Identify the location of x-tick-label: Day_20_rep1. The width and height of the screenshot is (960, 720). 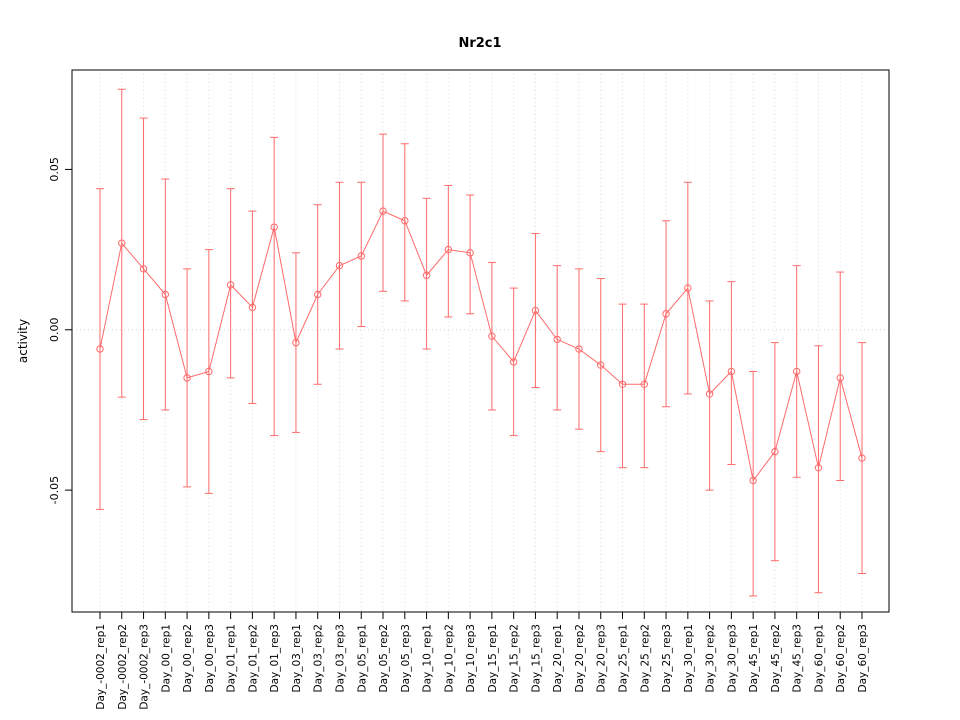
(558, 658).